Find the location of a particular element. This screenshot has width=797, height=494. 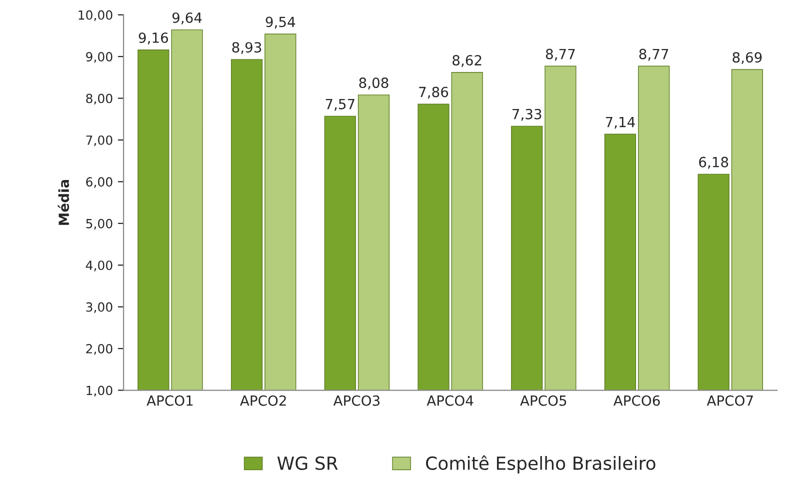

y-tick-label: 8,00 is located at coordinates (99, 99).